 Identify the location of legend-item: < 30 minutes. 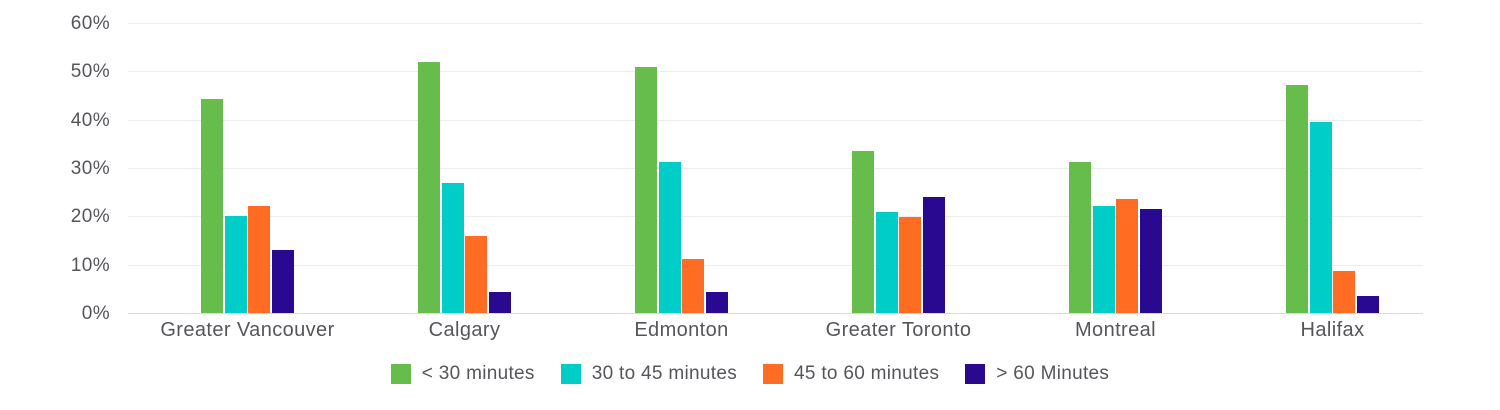
(462, 374).